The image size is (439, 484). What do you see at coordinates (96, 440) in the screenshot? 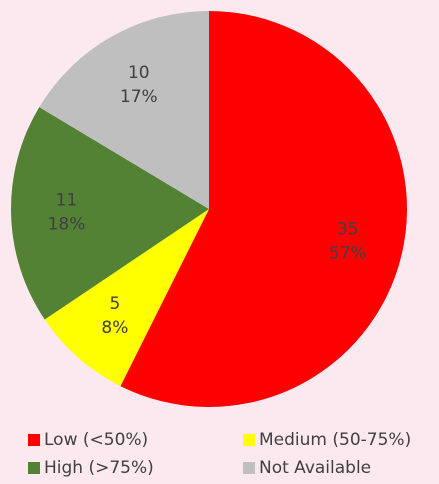
I see `legend-label: Low (<50%)` at bounding box center [96, 440].